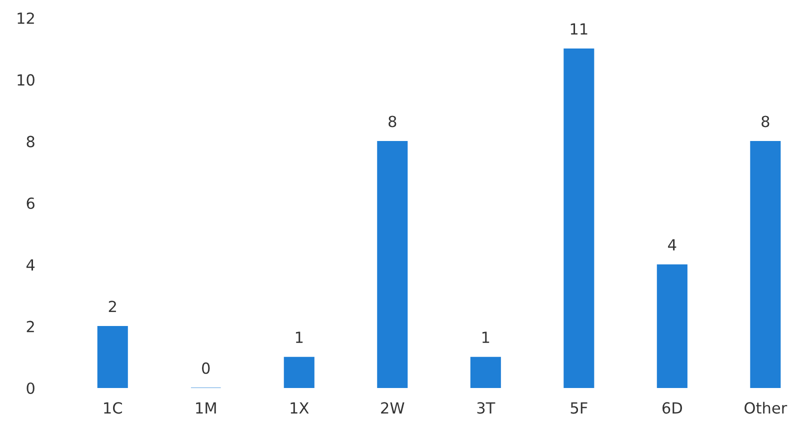 The image size is (809, 437). Describe the element at coordinates (206, 368) in the screenshot. I see `data-label: 0` at that location.